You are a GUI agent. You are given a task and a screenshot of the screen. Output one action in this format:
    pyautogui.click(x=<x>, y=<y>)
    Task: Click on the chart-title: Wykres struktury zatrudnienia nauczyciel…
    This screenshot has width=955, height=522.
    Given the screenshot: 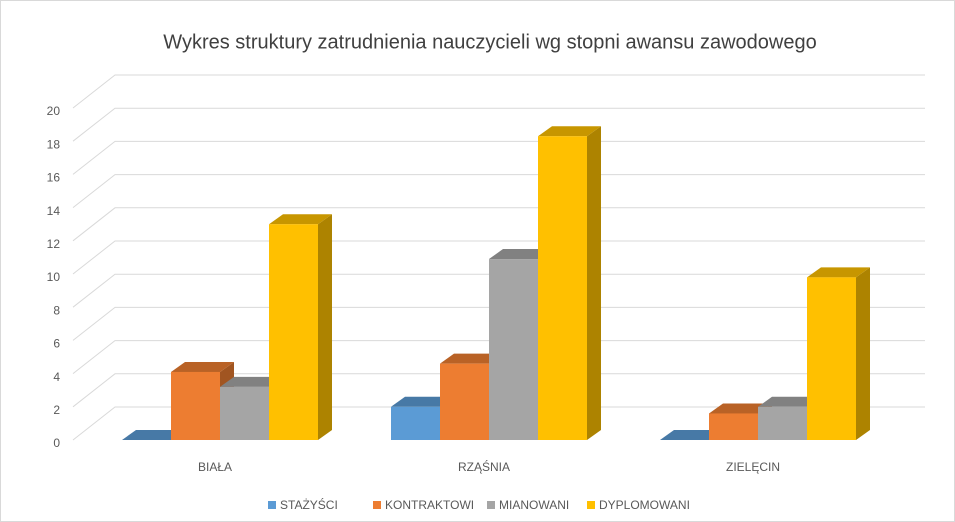 What is the action you would take?
    pyautogui.click(x=489, y=42)
    